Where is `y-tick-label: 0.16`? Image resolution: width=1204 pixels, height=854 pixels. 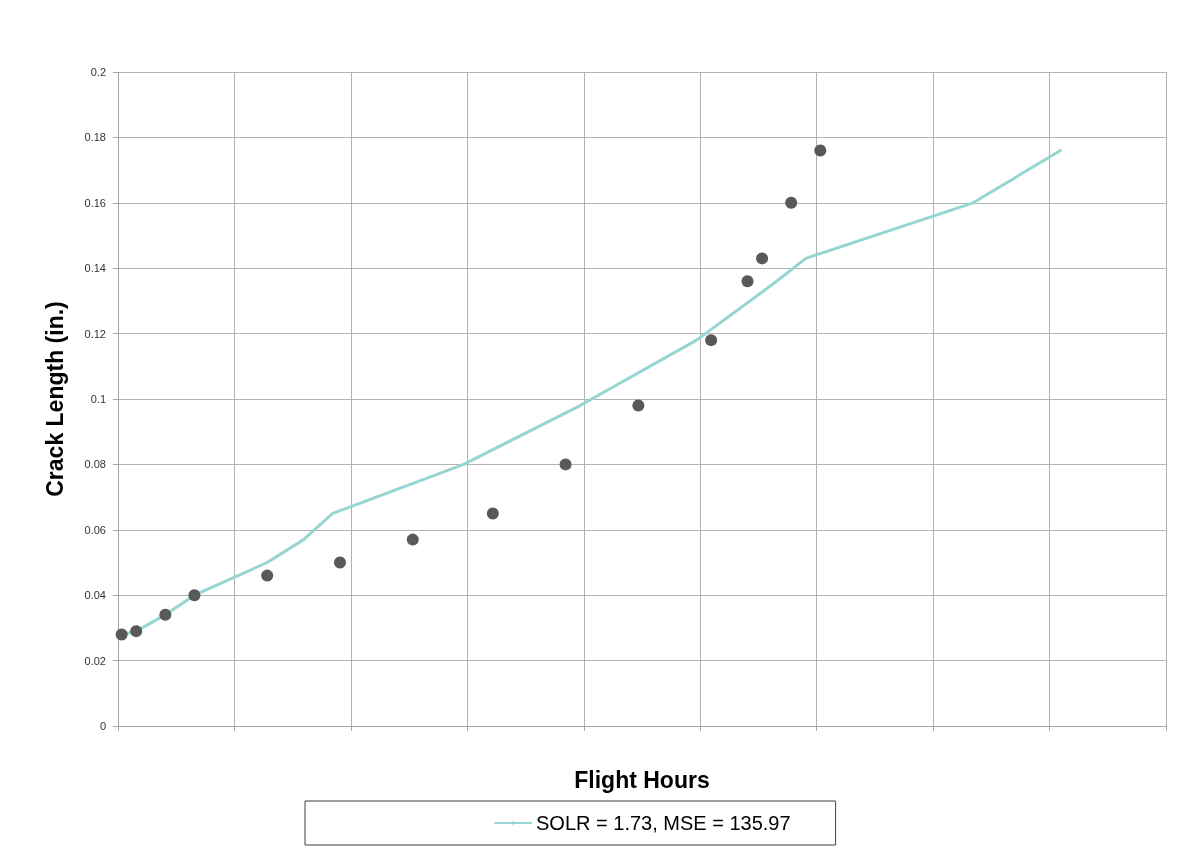
y-tick-label: 0.16 is located at coordinates (95, 202).